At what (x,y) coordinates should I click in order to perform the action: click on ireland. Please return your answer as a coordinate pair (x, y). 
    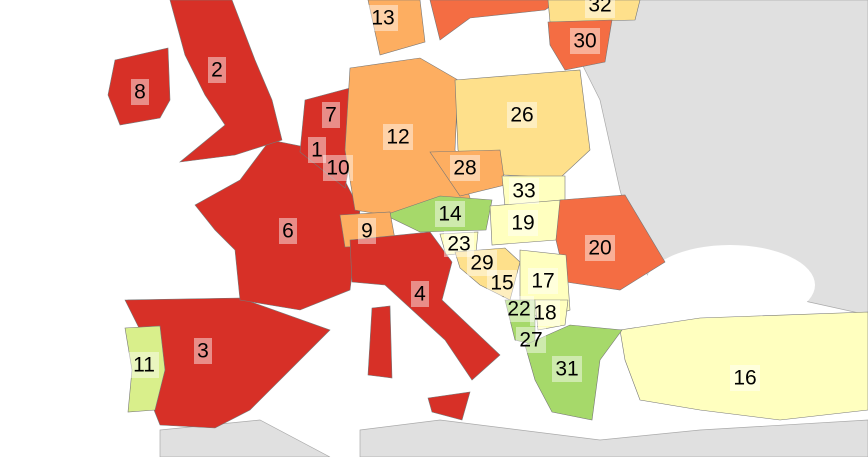
    Looking at the image, I should click on (139, 86).